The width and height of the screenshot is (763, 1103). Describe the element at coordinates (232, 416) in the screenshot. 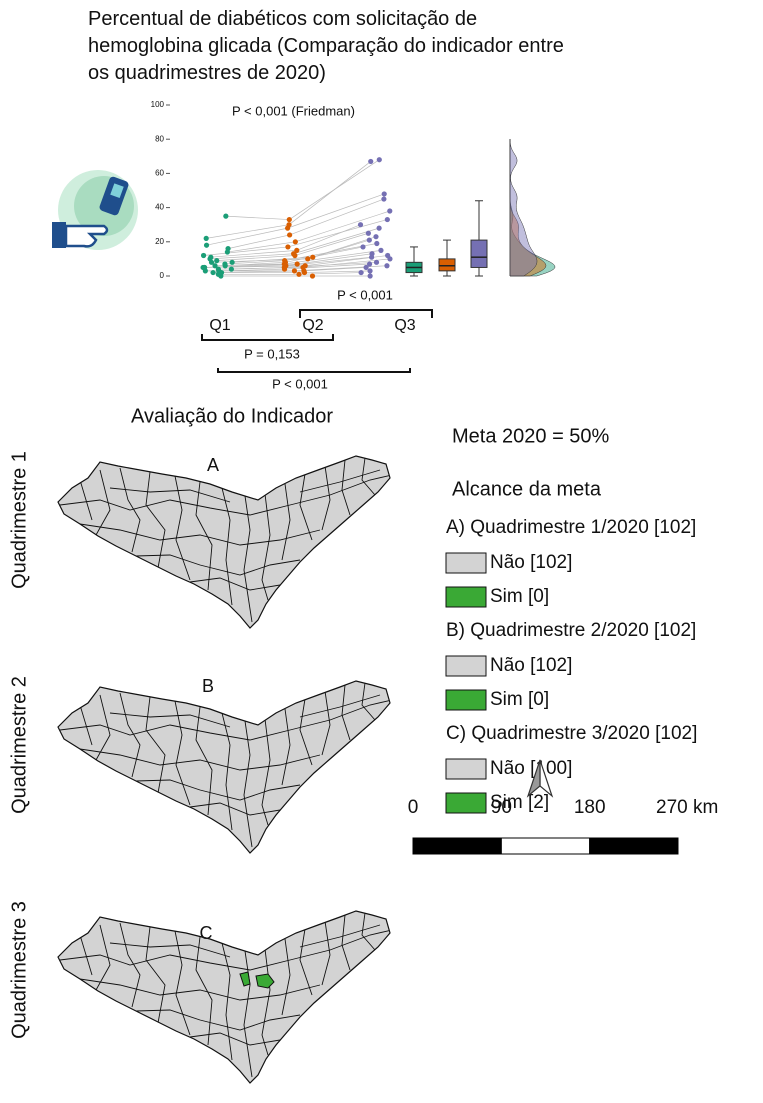

I see `map-section-title: Avaliação do Indicador` at that location.